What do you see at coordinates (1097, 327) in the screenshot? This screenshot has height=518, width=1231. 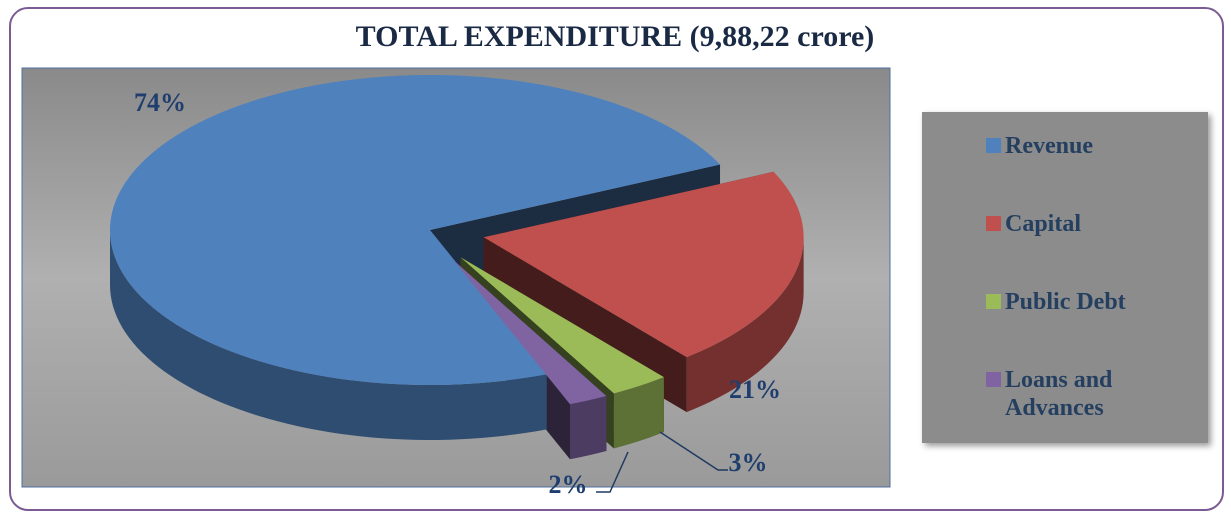 I see `legend-item: Public Debt` at bounding box center [1097, 327].